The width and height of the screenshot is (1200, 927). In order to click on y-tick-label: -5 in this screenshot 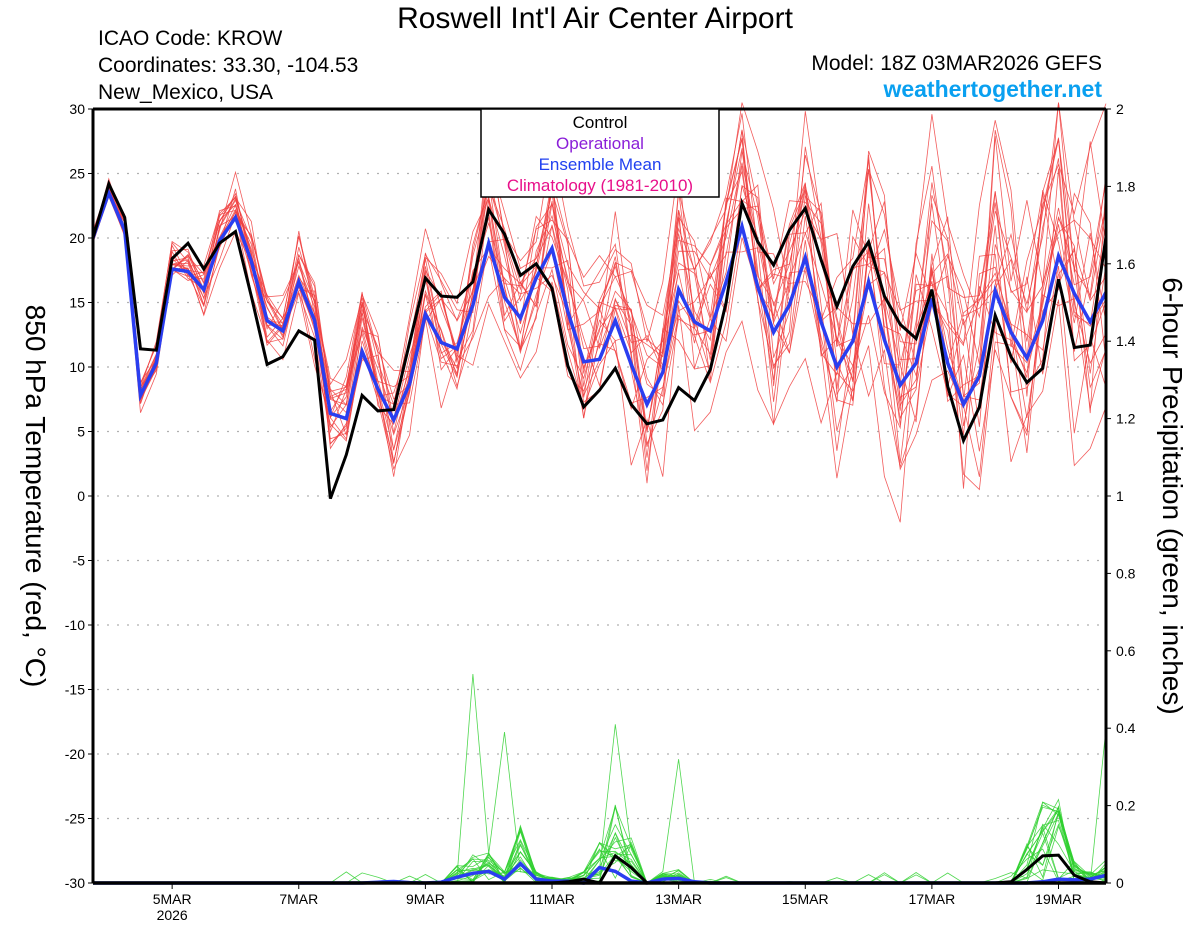, I will do `click(79, 561)`.